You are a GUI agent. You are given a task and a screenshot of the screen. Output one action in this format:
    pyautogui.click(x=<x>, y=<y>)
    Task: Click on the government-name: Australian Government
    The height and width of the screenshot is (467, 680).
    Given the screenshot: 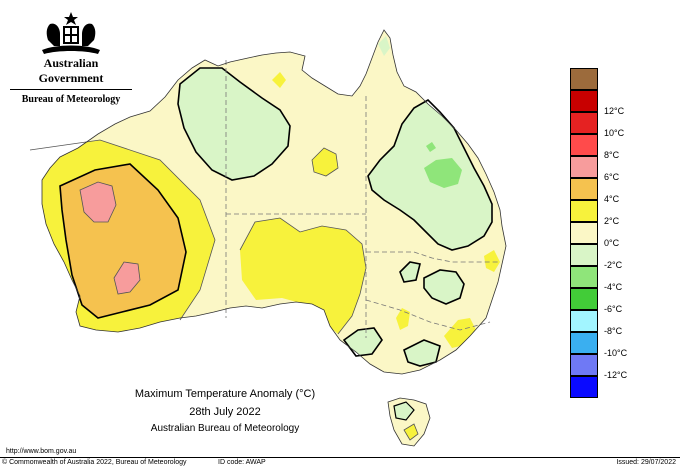 What is the action you would take?
    pyautogui.click(x=71, y=70)
    